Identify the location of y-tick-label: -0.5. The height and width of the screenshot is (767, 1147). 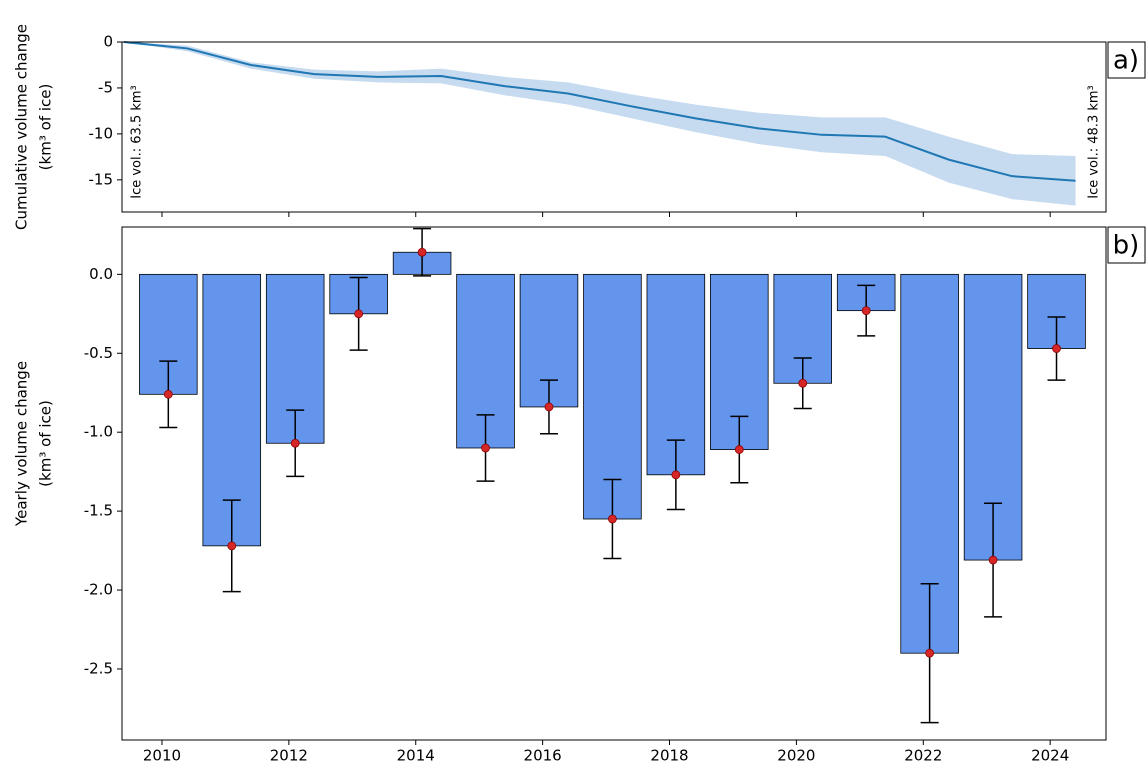
(98, 353).